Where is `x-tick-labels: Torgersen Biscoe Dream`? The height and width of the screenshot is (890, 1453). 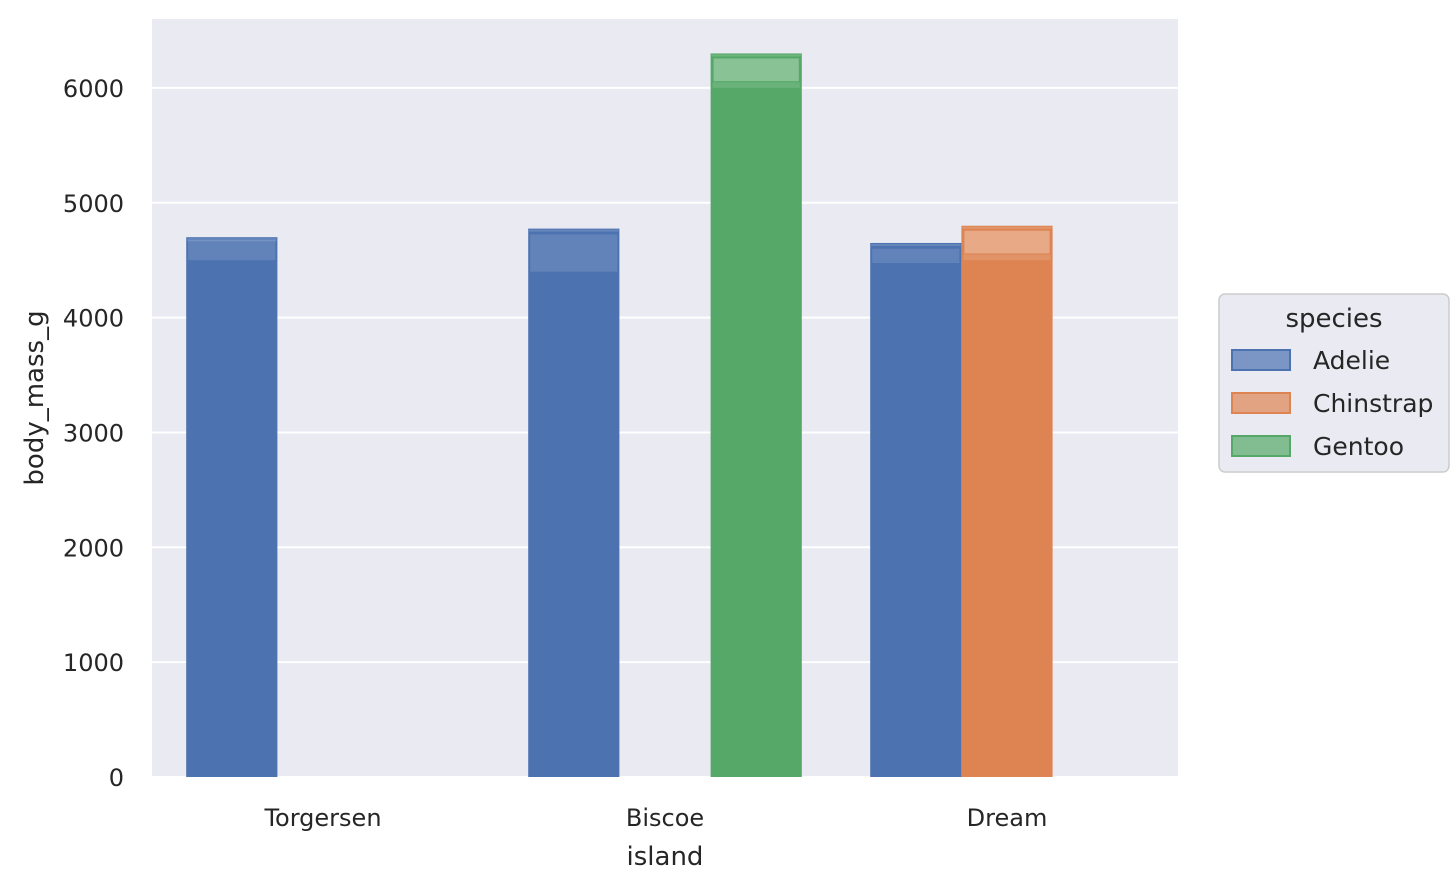 x-tick-labels: Torgersen Biscoe Dream is located at coordinates (655, 818).